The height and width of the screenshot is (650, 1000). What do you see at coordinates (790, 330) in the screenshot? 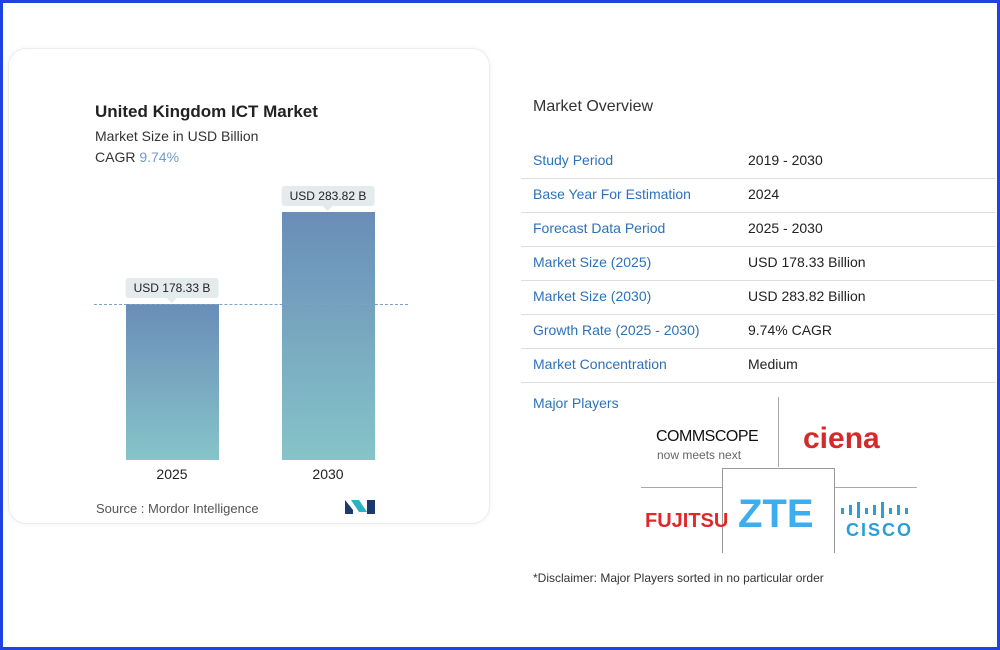
I see `row-value: 9.74% CAGR` at bounding box center [790, 330].